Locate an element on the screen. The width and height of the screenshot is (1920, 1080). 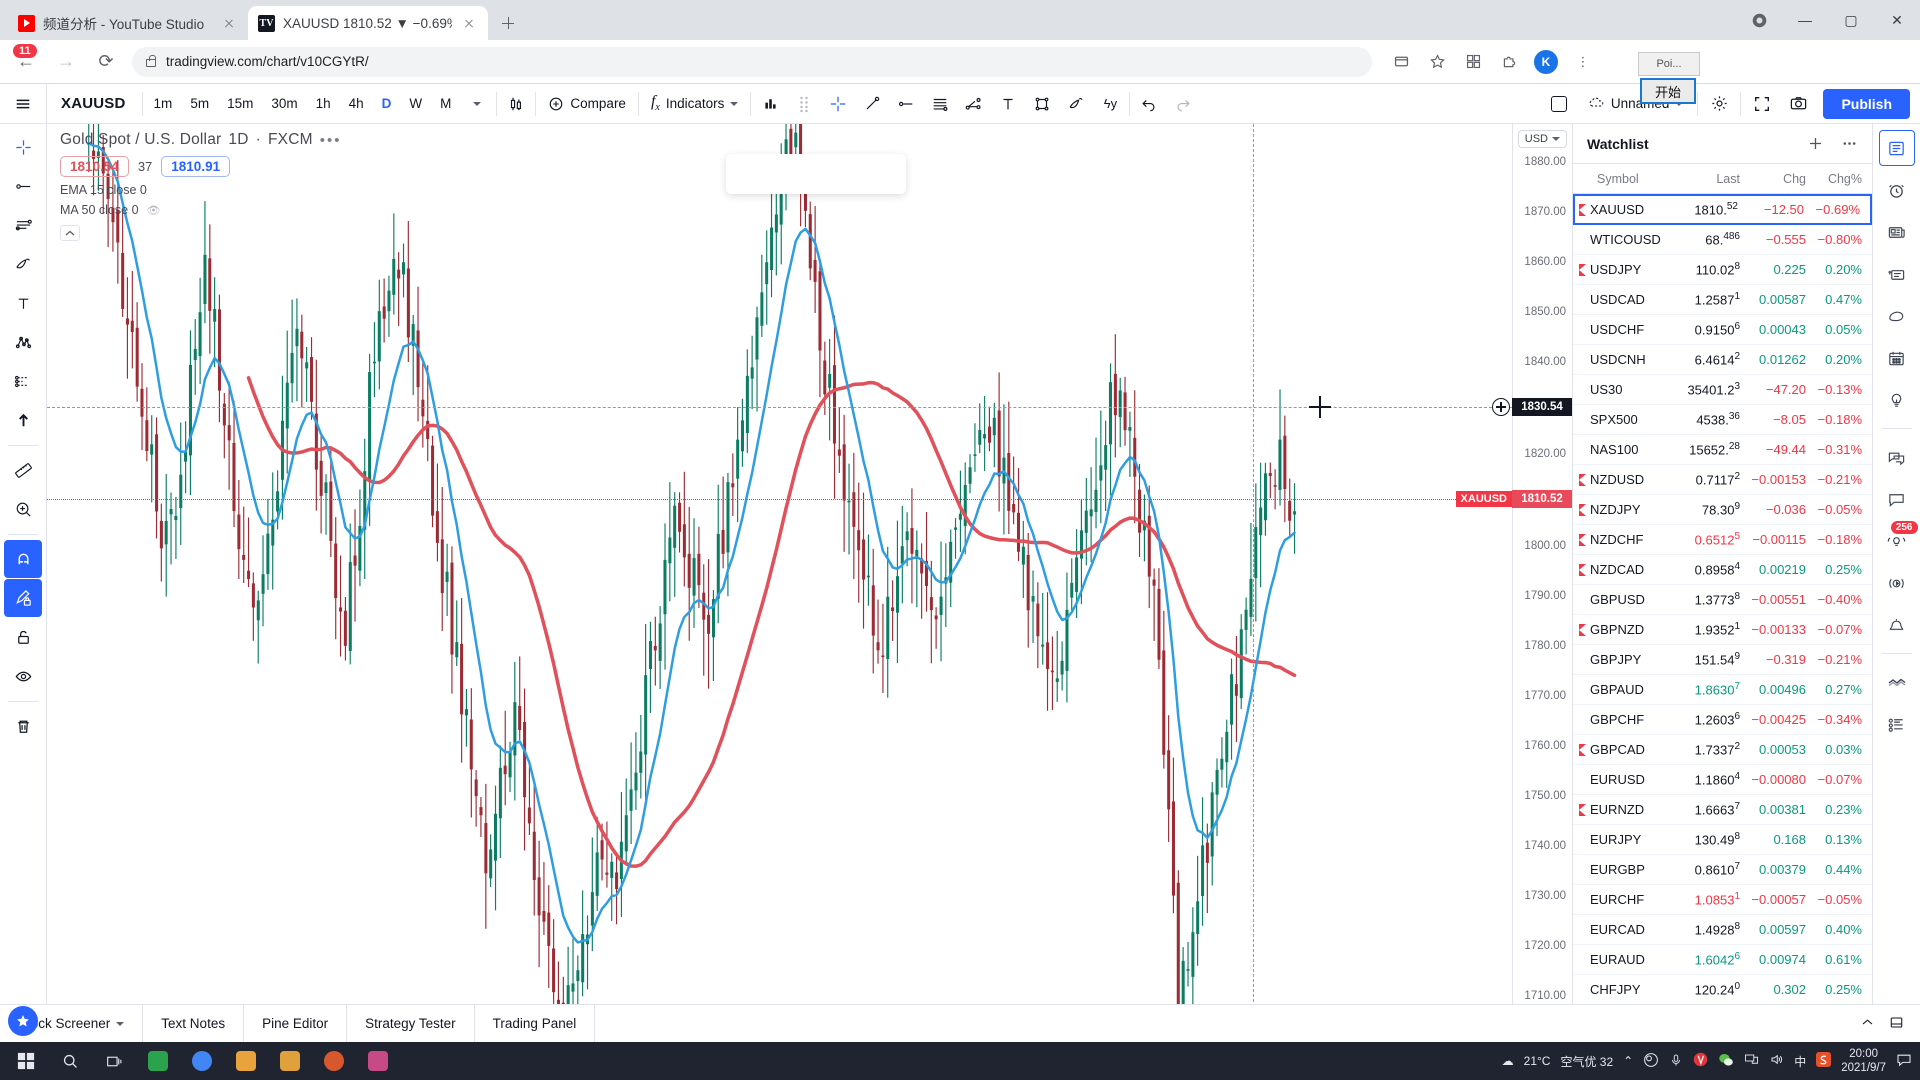
action-center-icon is located at coordinates (1904, 1061).